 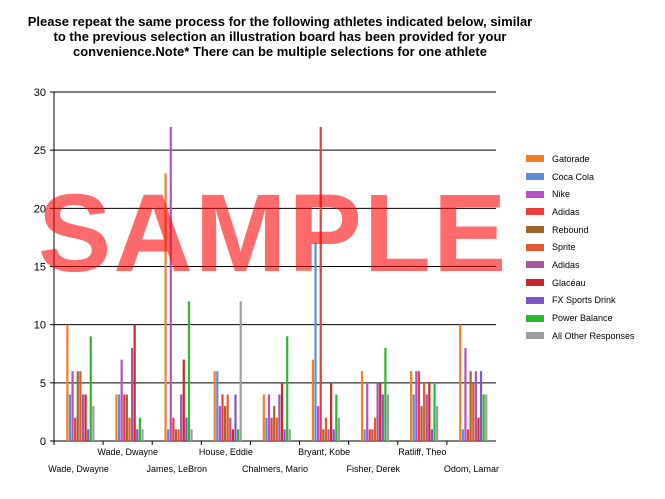 I want to click on x-tick-label: James, LeBron, so click(x=177, y=469).